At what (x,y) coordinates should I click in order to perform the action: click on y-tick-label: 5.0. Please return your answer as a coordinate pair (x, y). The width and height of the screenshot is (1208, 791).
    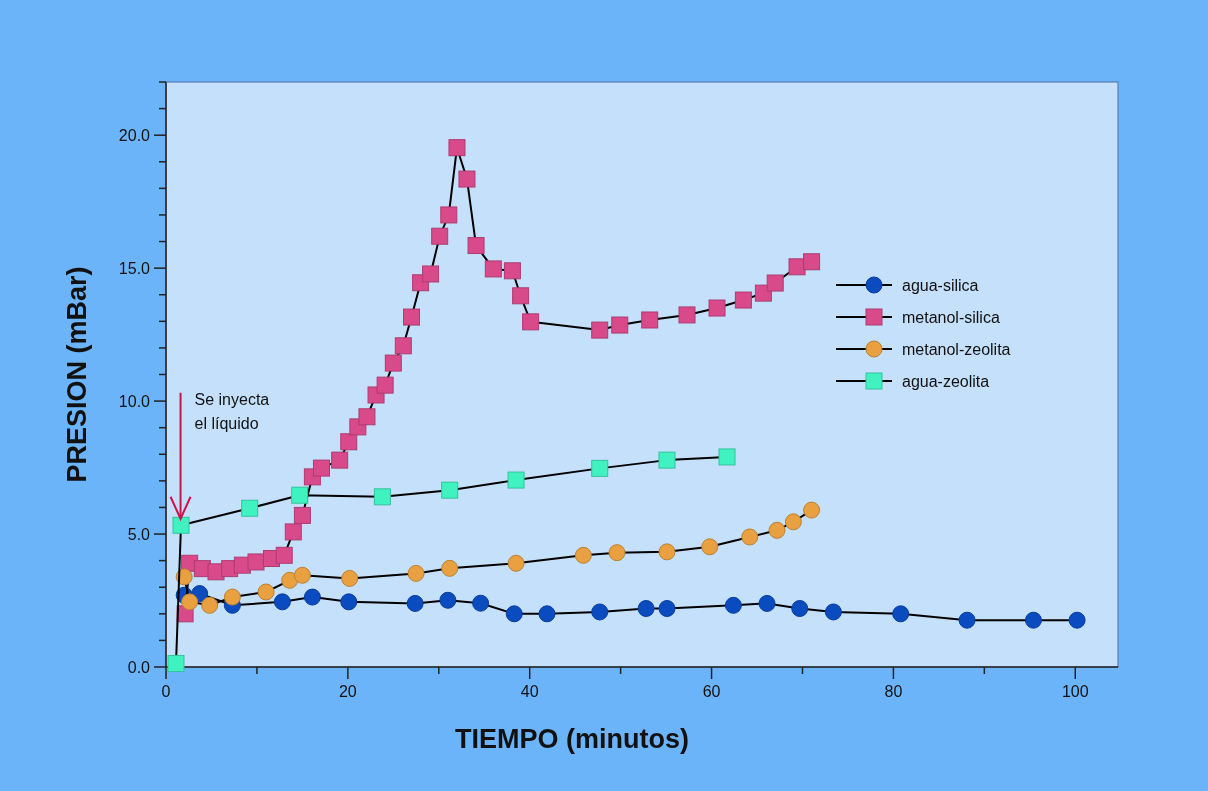
    Looking at the image, I should click on (139, 534).